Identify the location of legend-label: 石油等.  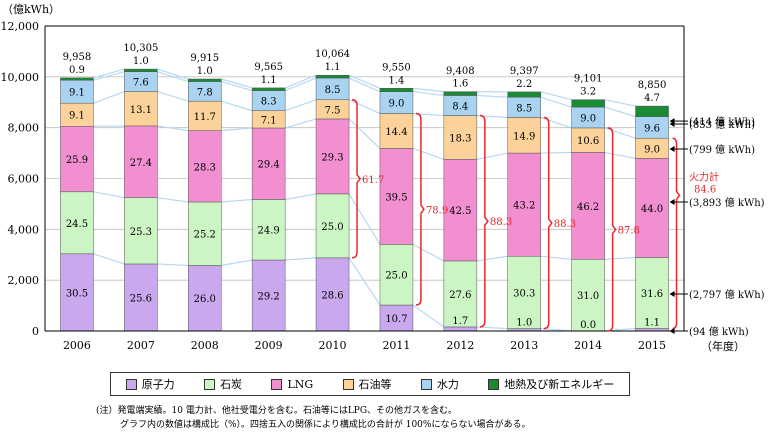
(375, 384).